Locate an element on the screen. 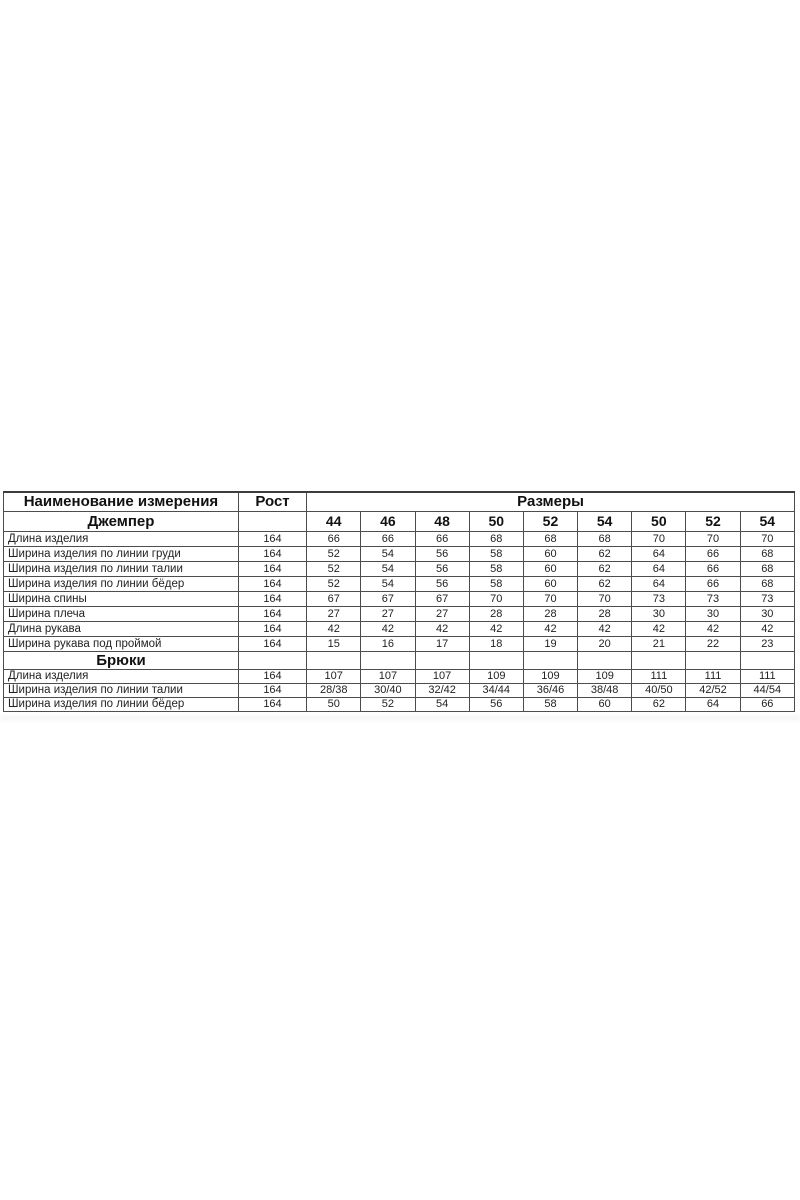  header-sizes-label: Размеры is located at coordinates (550, 501).